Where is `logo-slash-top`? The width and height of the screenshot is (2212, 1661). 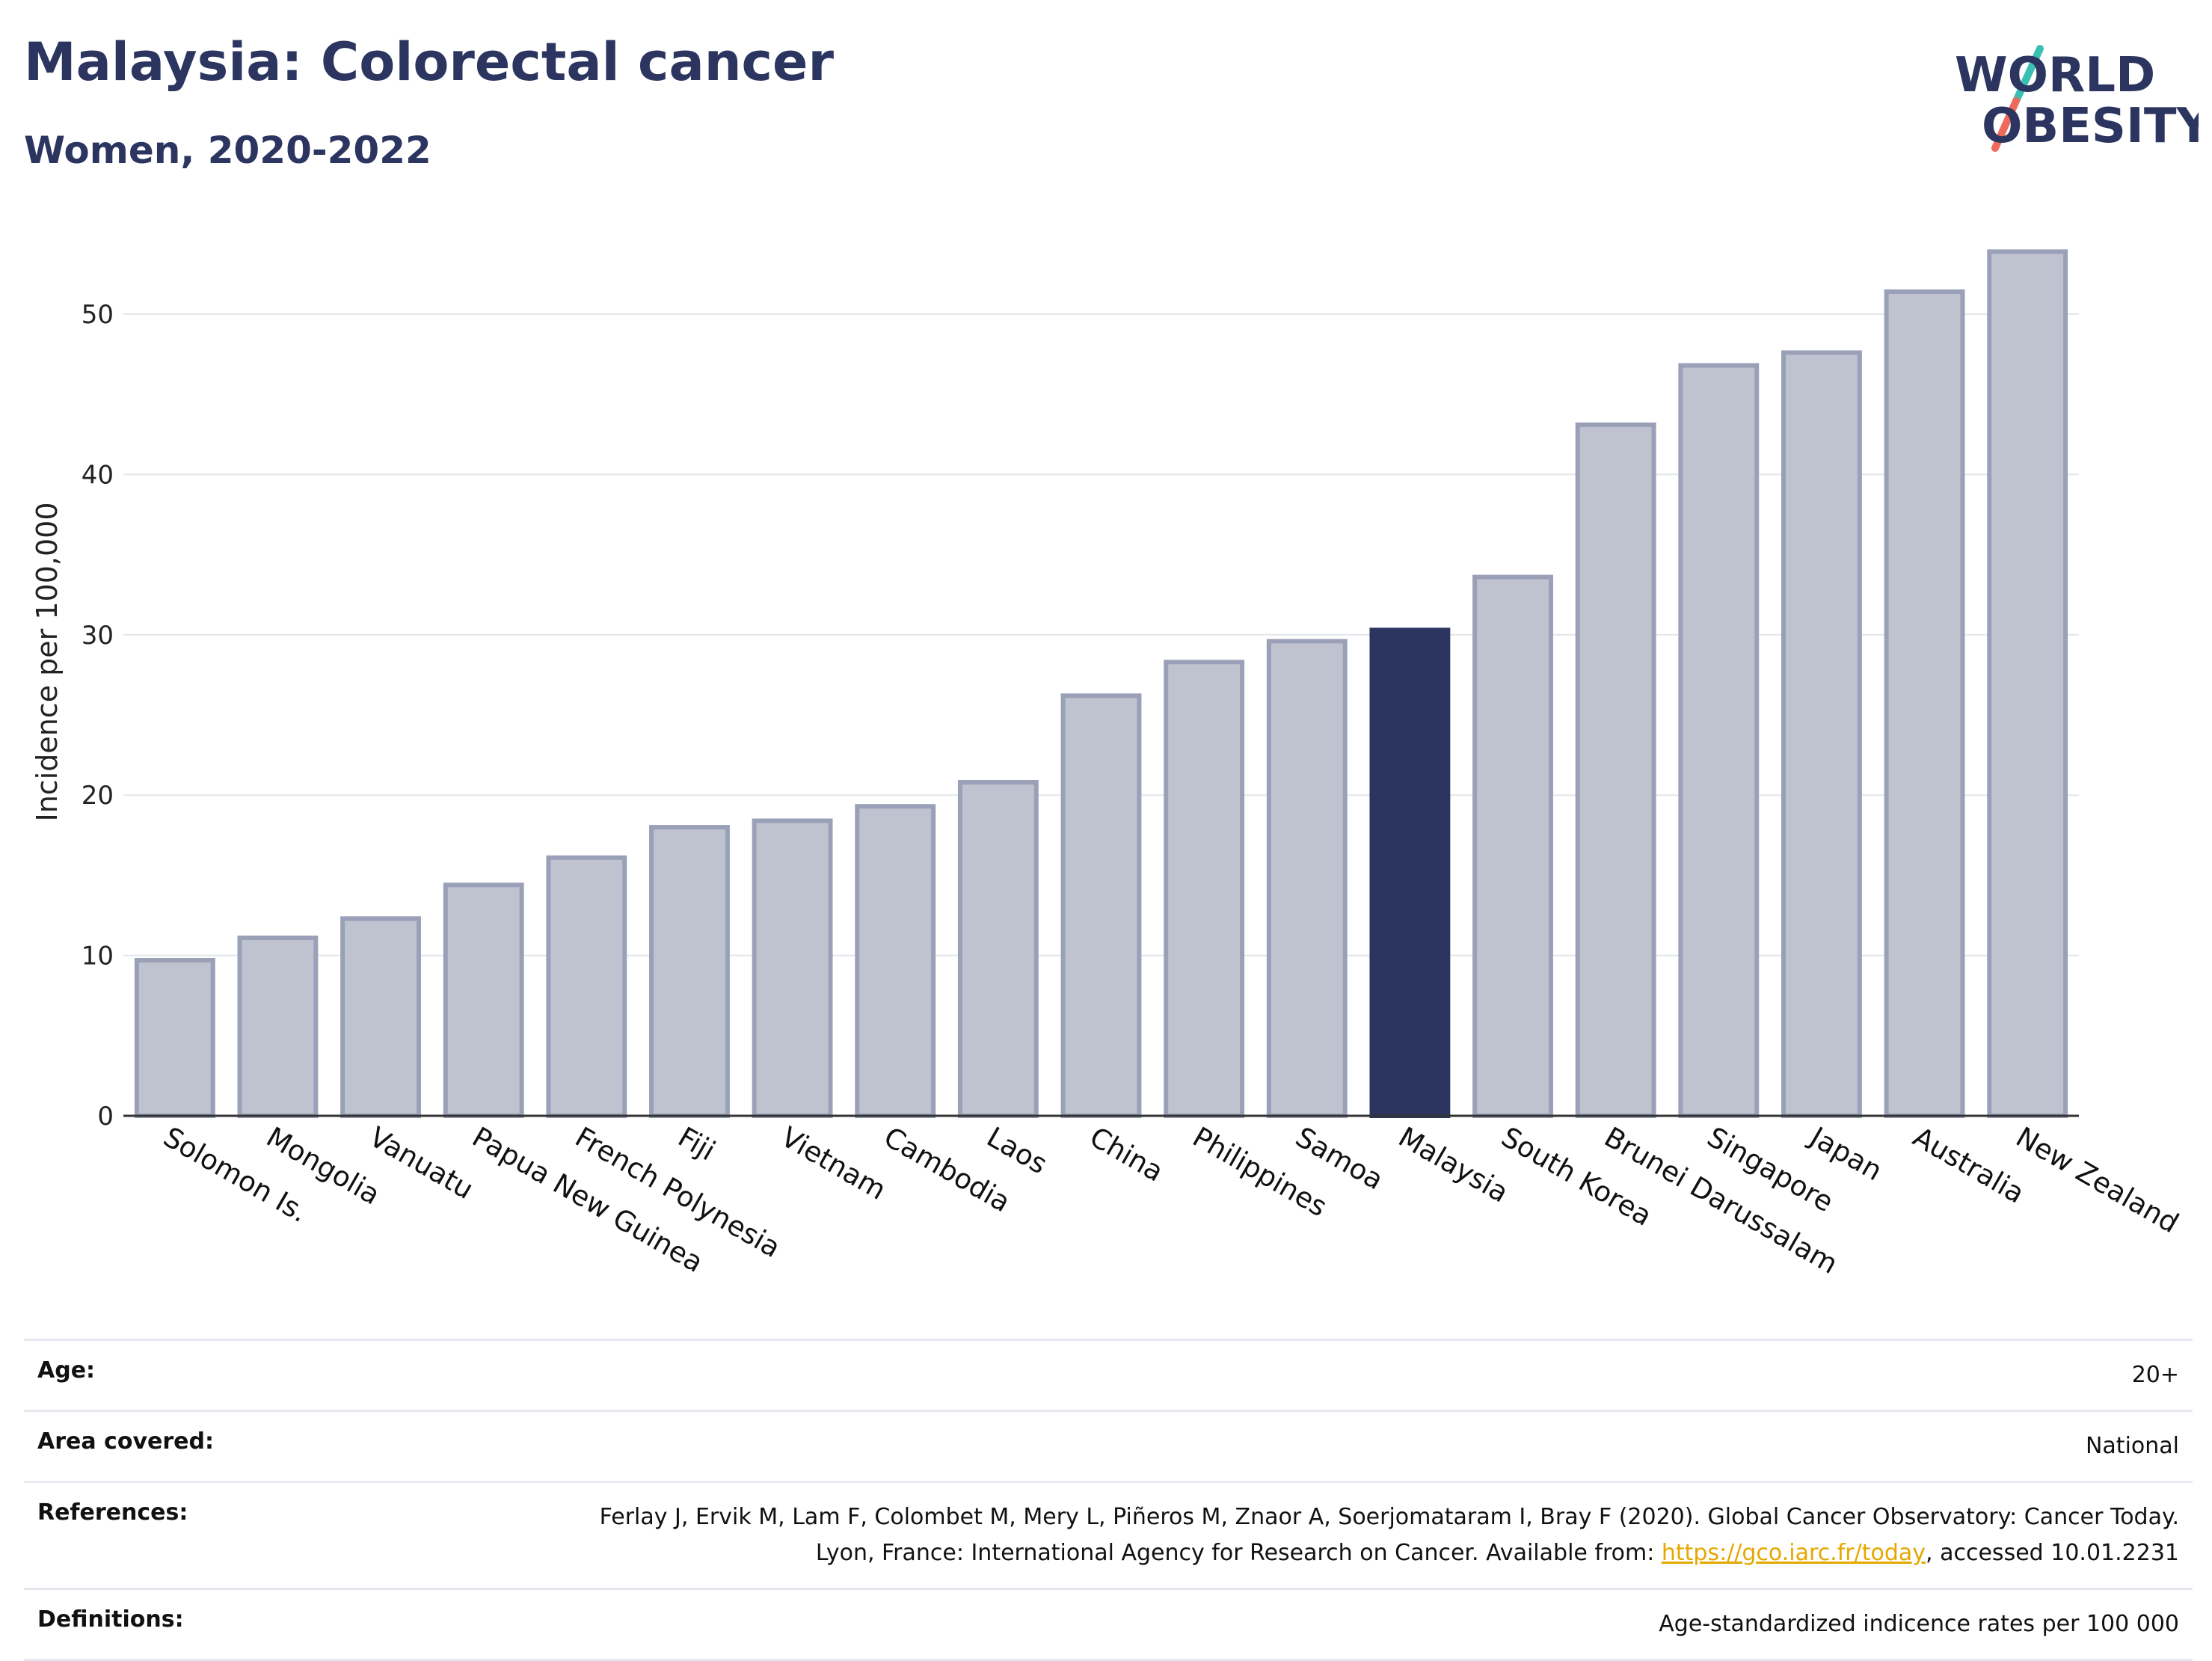 logo-slash-top is located at coordinates (2028, 75).